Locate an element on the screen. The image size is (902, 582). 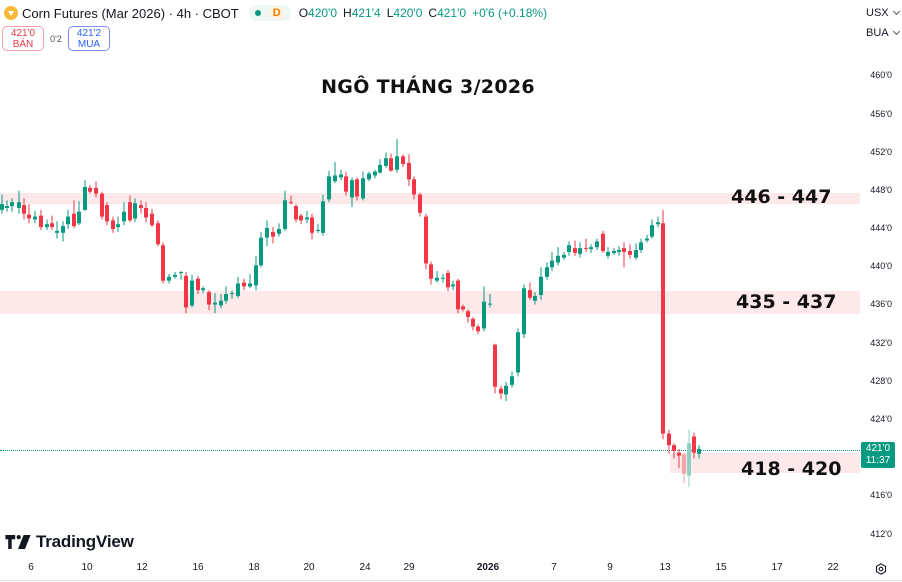
symbol-logo-icon is located at coordinates (11, 13).